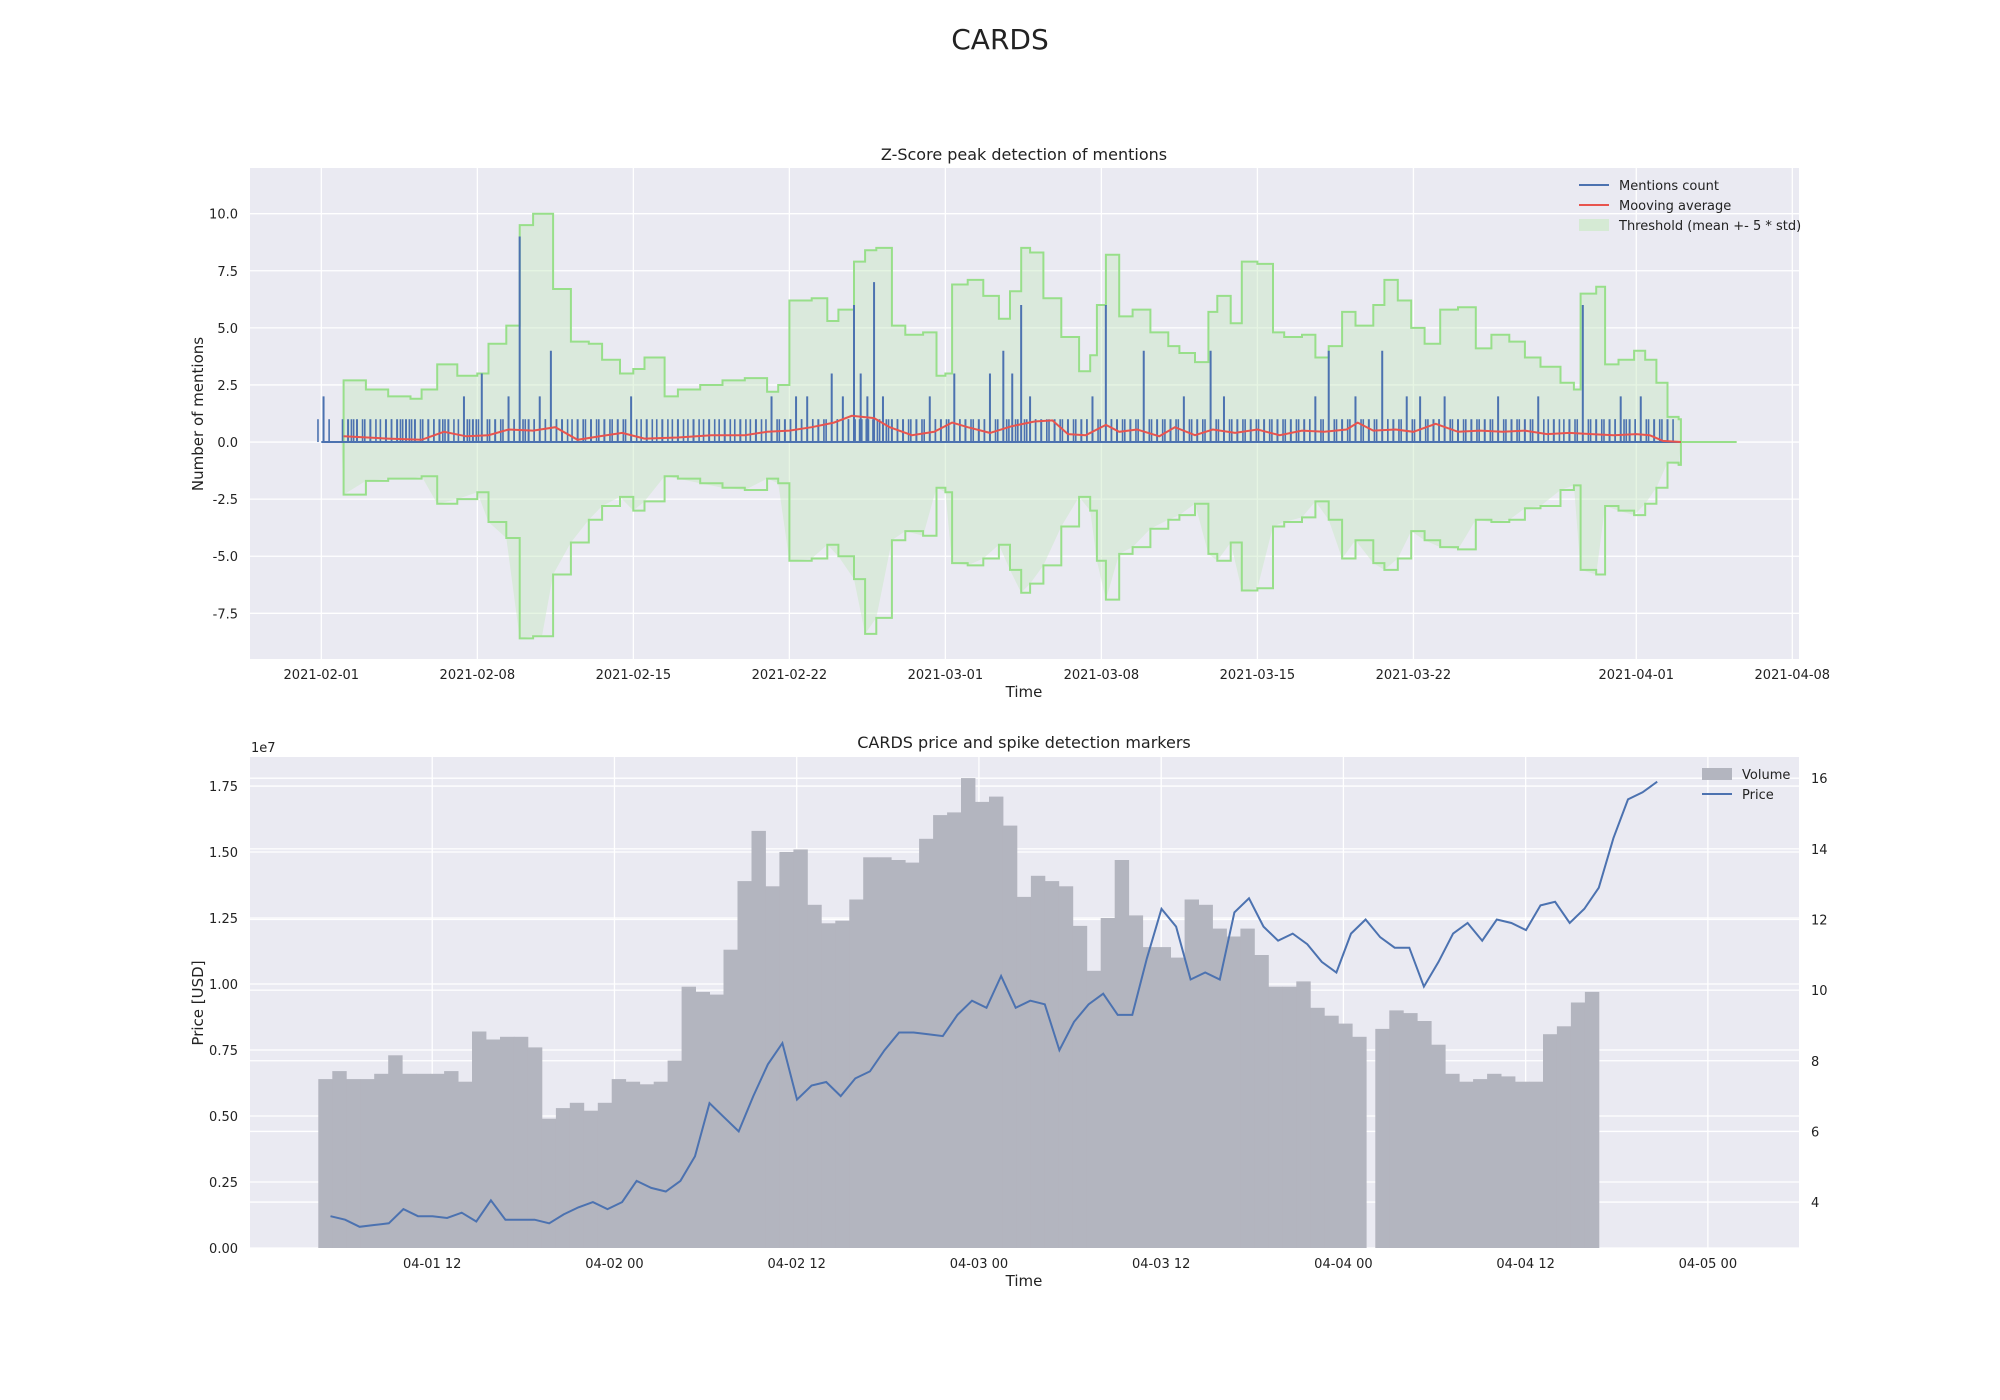 The image size is (2000, 1400). Describe the element at coordinates (1819, 991) in the screenshot. I see `y-right-tick-label: 10` at that location.